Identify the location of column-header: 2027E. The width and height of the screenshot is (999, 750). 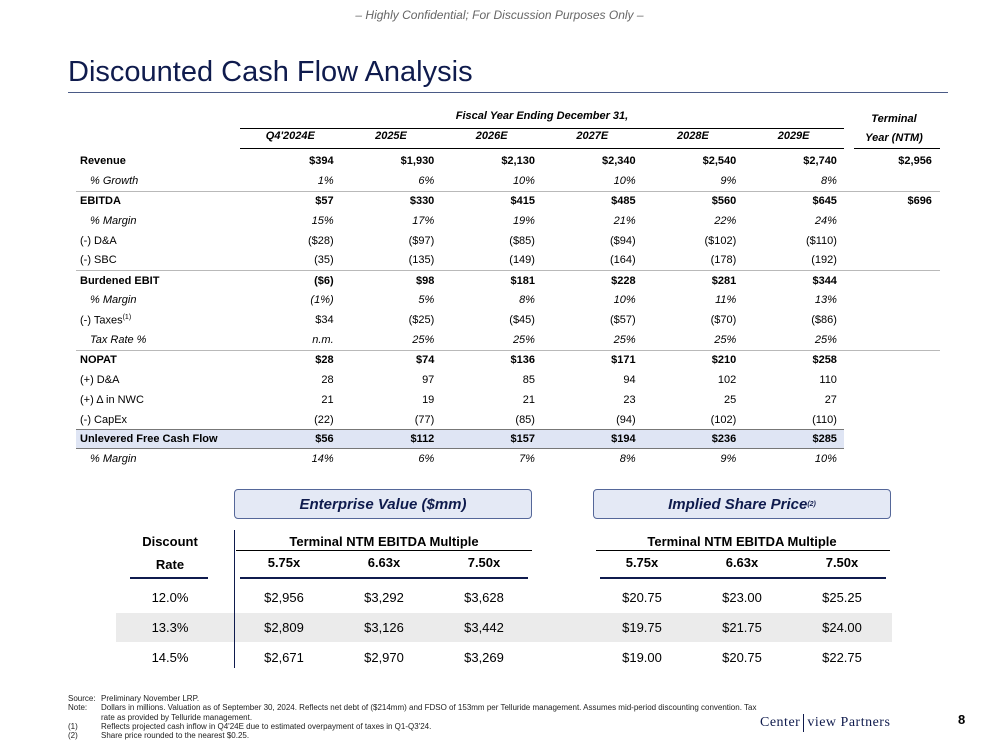
(592, 136).